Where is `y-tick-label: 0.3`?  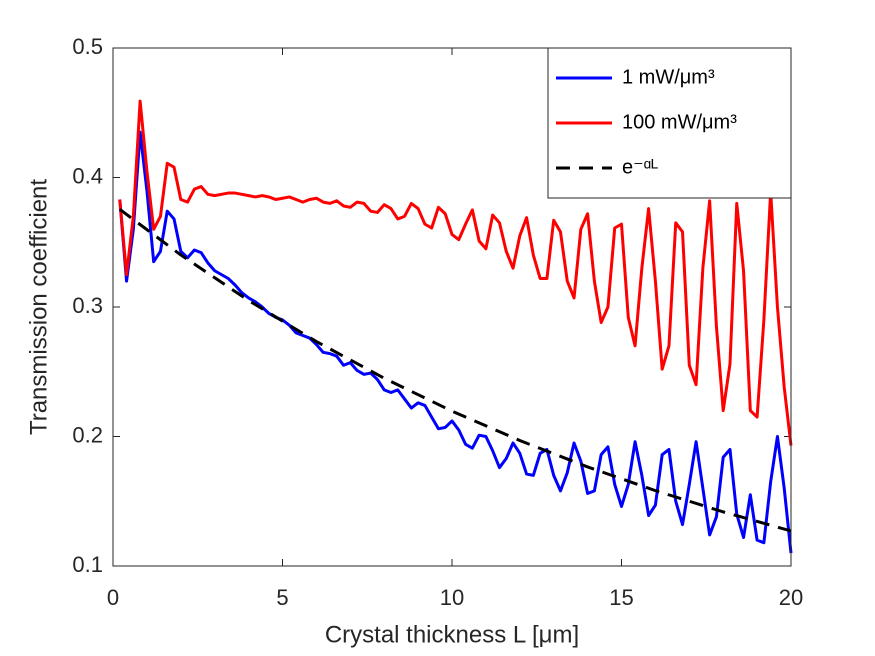 y-tick-label: 0.3 is located at coordinates (87, 305).